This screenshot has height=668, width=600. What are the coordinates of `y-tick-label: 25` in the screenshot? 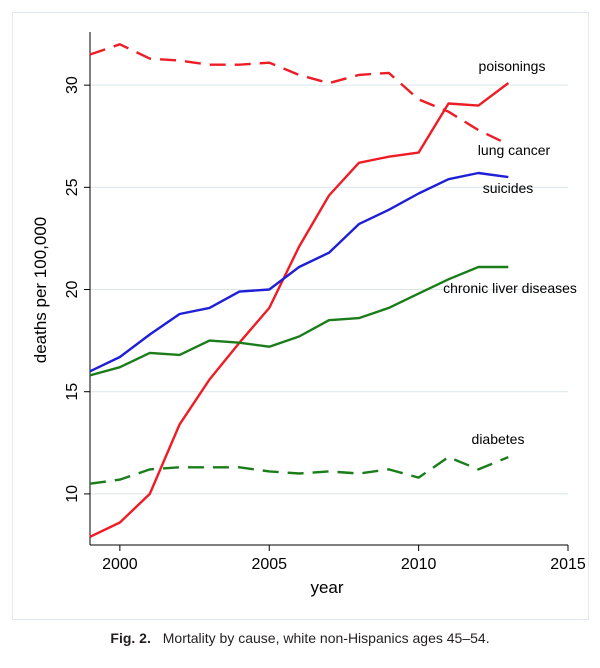 It's located at (72, 187).